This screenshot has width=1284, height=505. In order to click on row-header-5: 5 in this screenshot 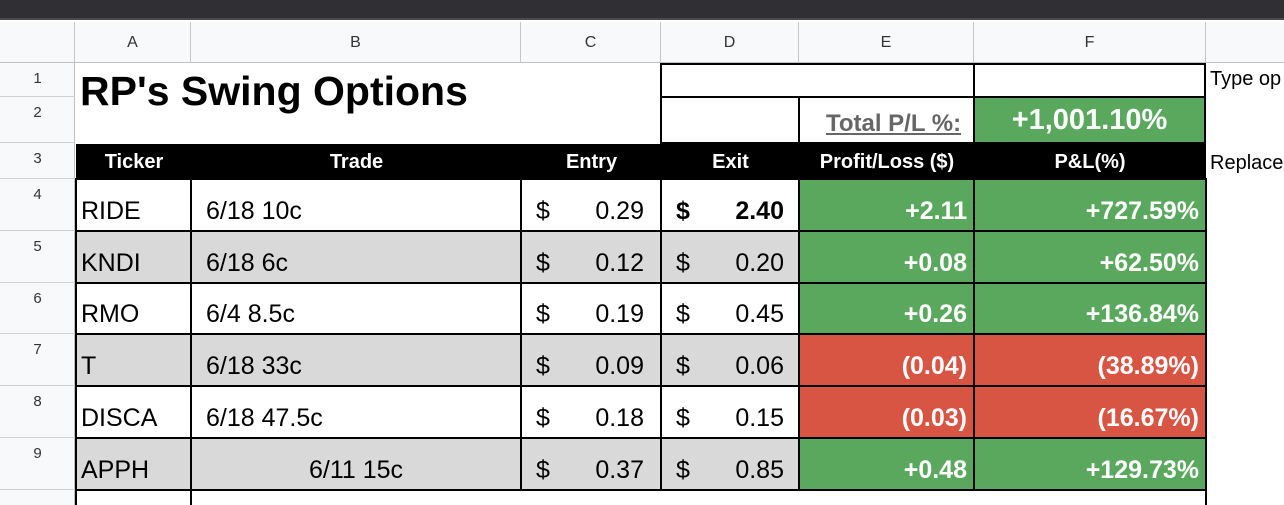, I will do `click(37, 257)`.